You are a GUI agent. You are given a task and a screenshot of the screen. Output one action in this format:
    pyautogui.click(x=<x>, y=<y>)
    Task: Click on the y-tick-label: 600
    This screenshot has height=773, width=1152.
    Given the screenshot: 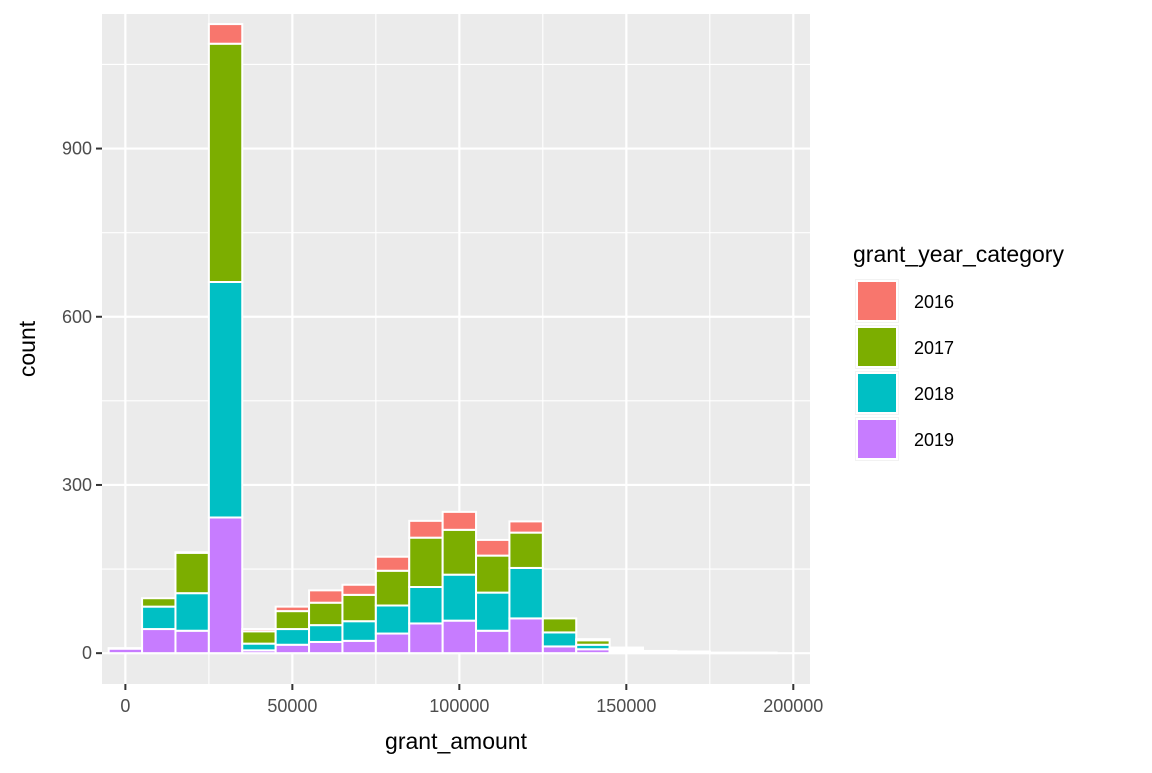 What is the action you would take?
    pyautogui.click(x=77, y=317)
    